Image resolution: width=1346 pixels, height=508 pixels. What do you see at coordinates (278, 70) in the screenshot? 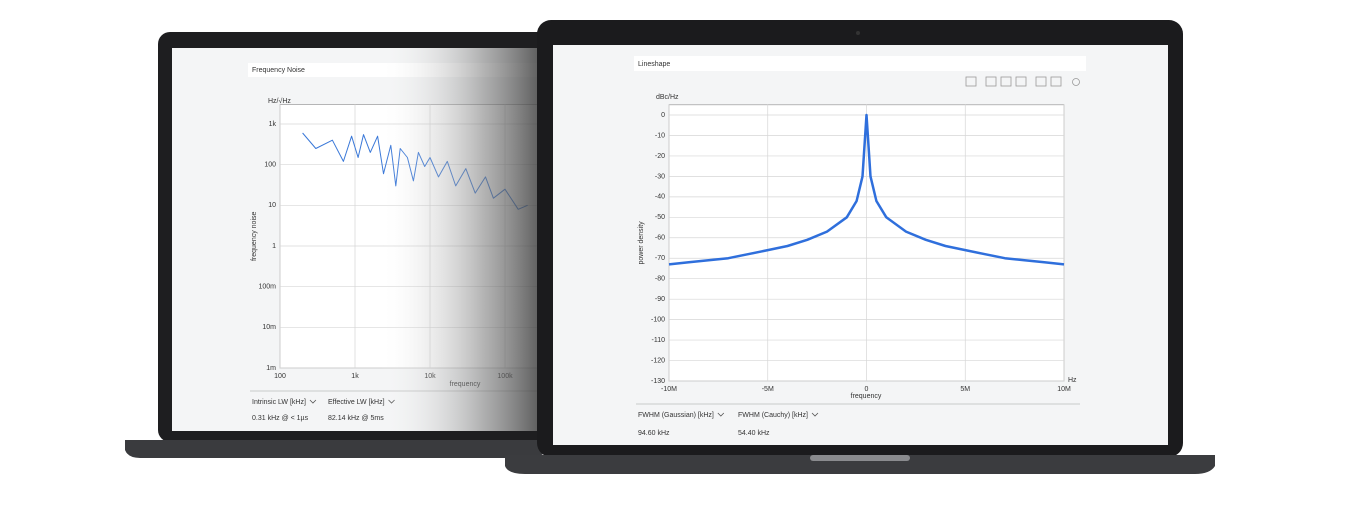
I see `chart-title: Frequency Noise` at bounding box center [278, 70].